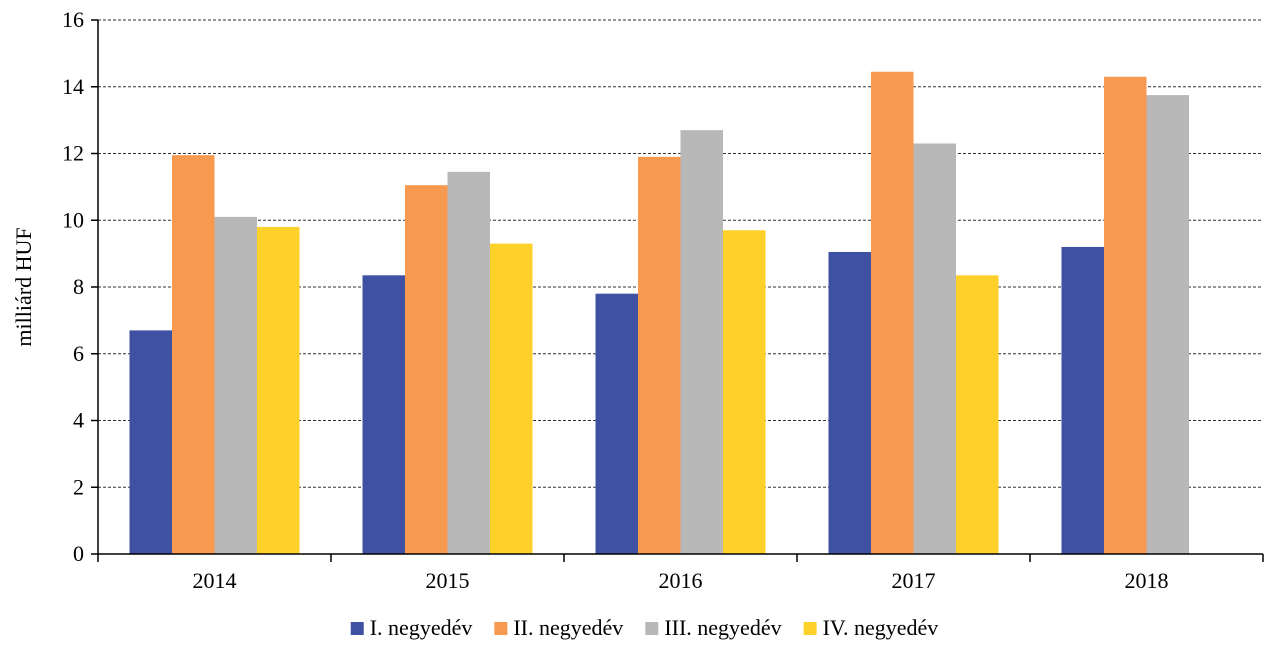  What do you see at coordinates (722, 627) in the screenshot?
I see `legend-label: III. negyedév` at bounding box center [722, 627].